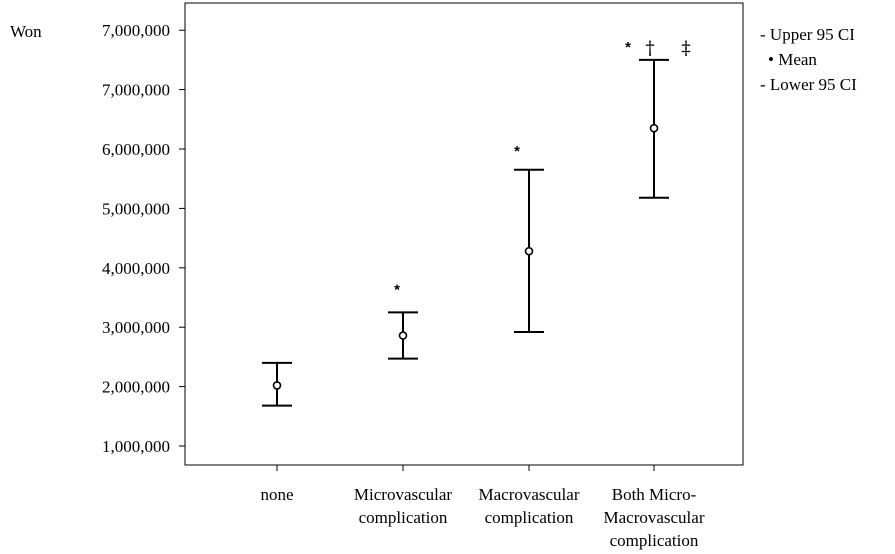  I want to click on legend-lower-ci: - Lower 95 CI, so click(808, 84).